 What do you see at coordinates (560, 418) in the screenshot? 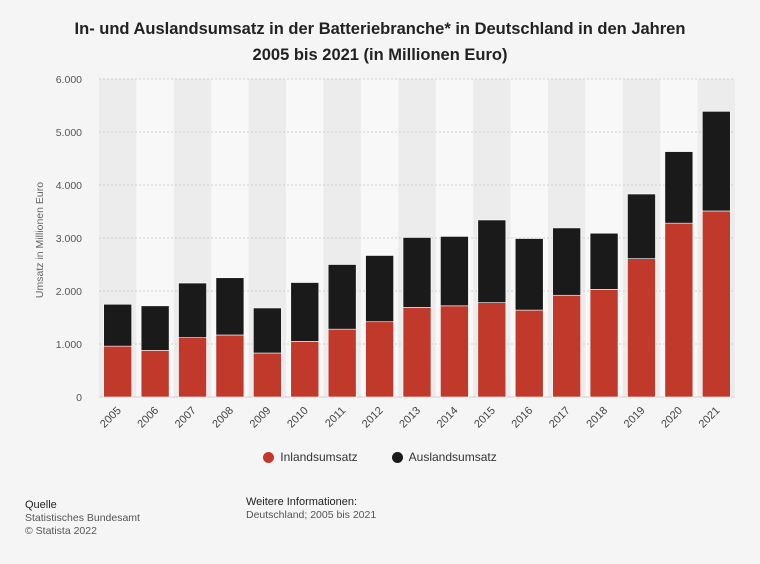
I see `x-tick-label: 2017` at bounding box center [560, 418].